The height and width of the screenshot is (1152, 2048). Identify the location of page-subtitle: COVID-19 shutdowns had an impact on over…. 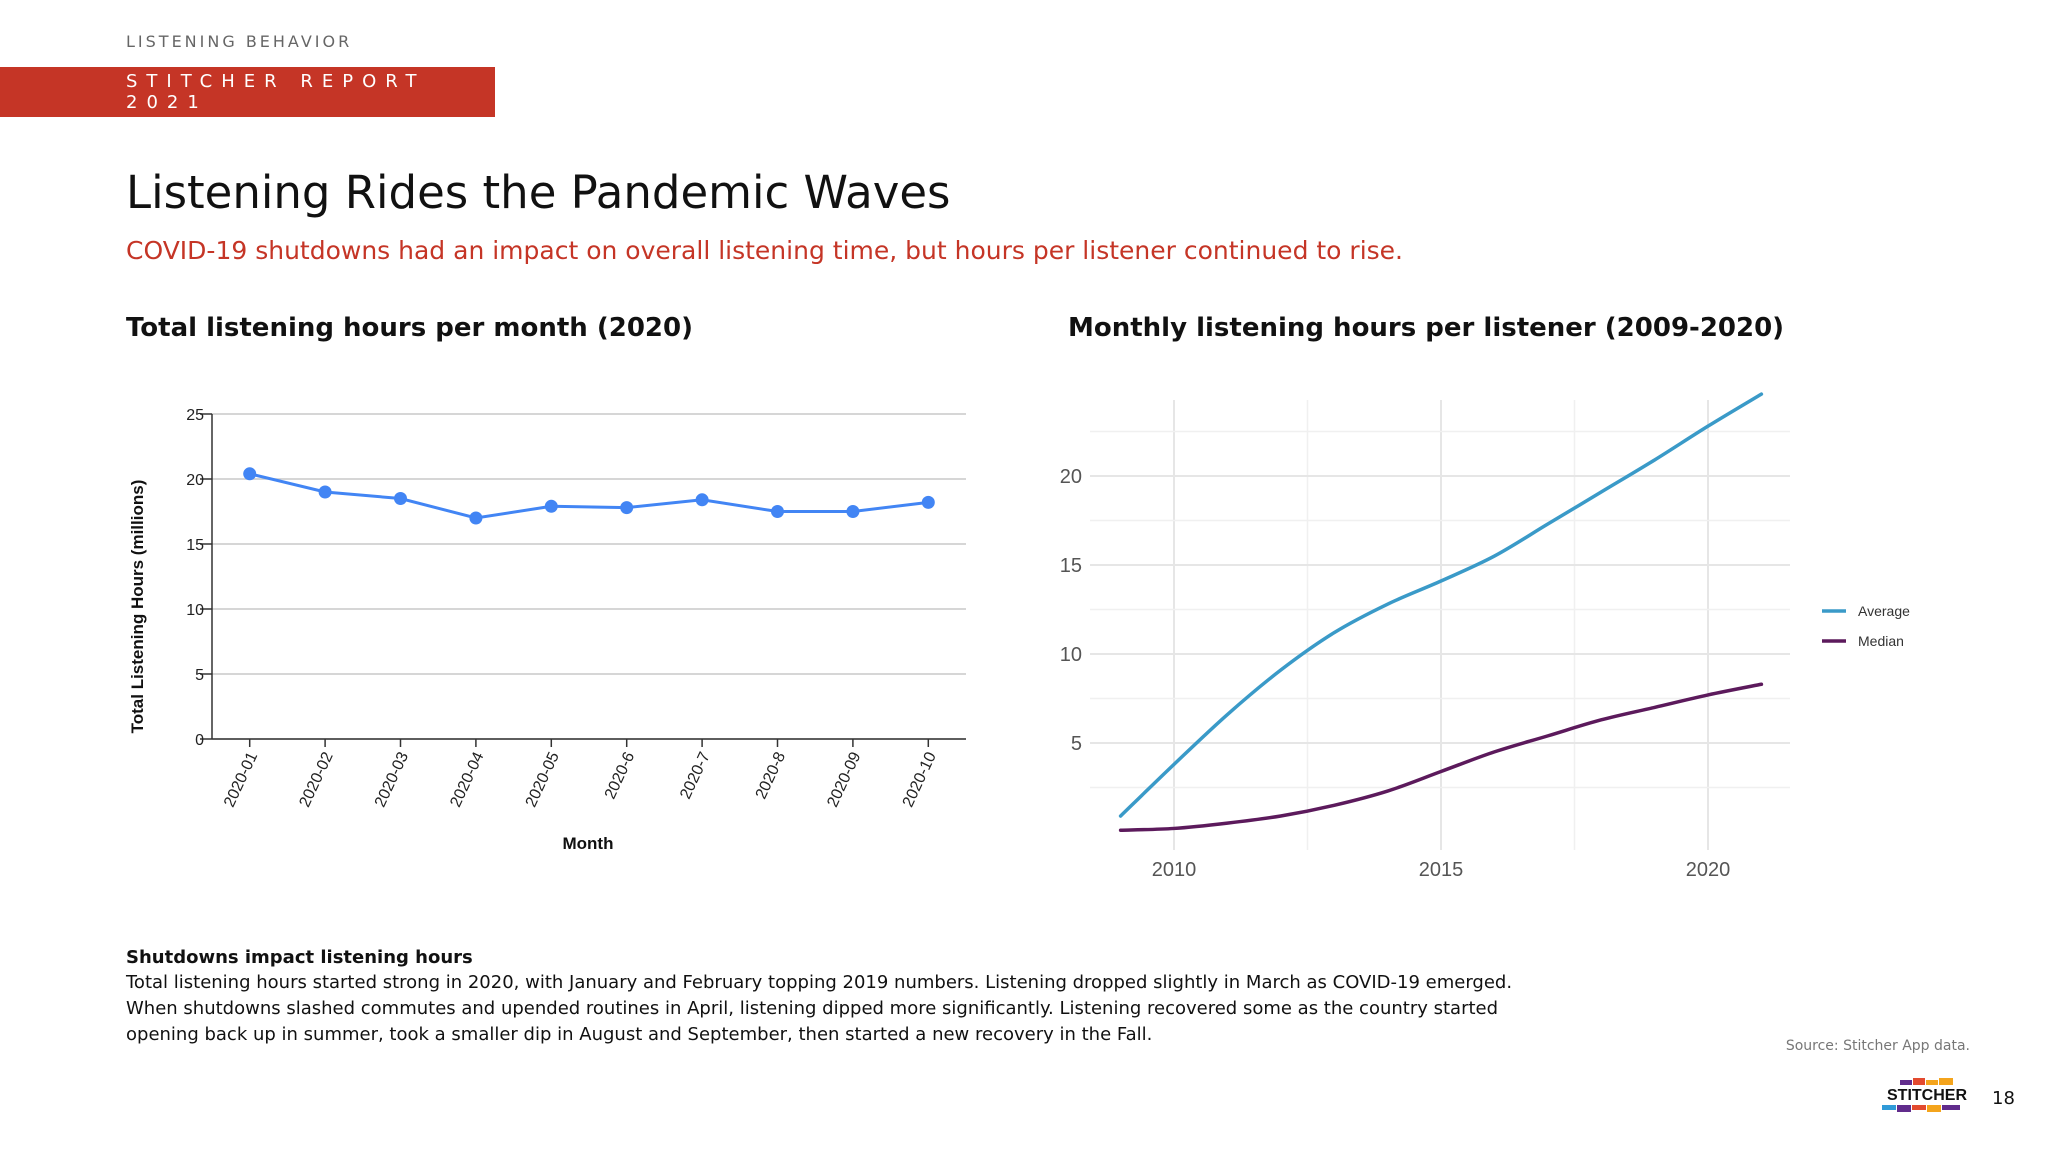
(765, 250).